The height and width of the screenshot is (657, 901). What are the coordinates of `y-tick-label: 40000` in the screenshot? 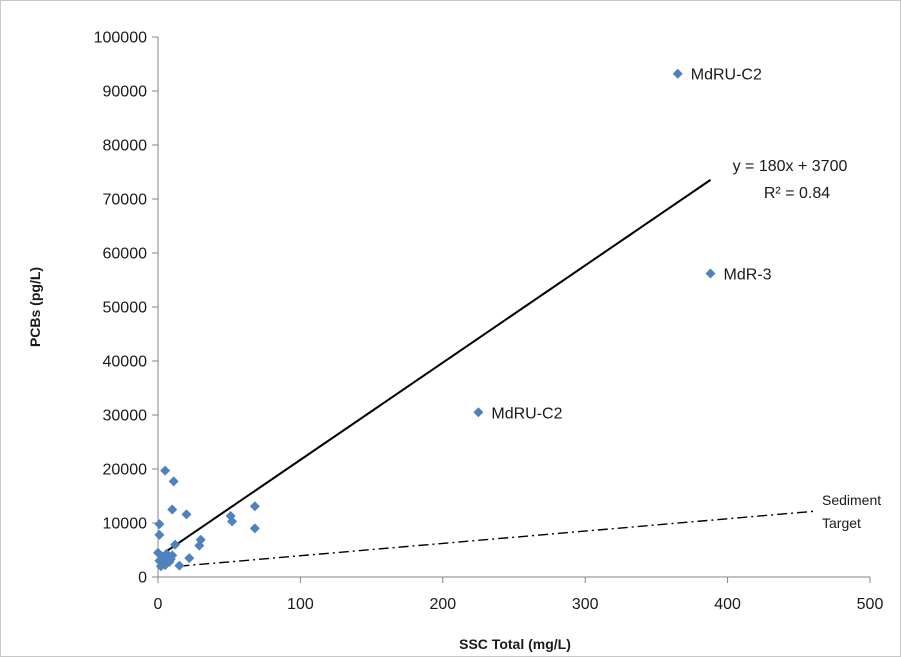 It's located at (125, 362).